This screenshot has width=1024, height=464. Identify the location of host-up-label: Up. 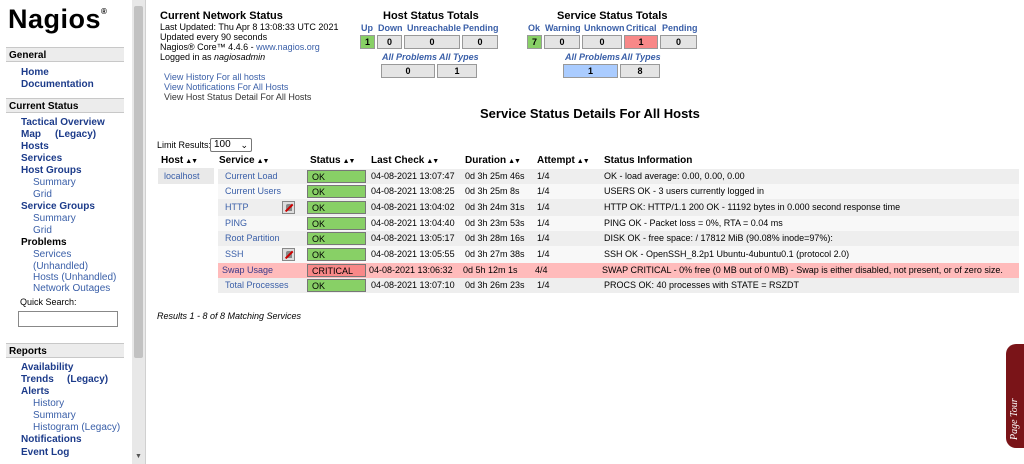
(367, 28).